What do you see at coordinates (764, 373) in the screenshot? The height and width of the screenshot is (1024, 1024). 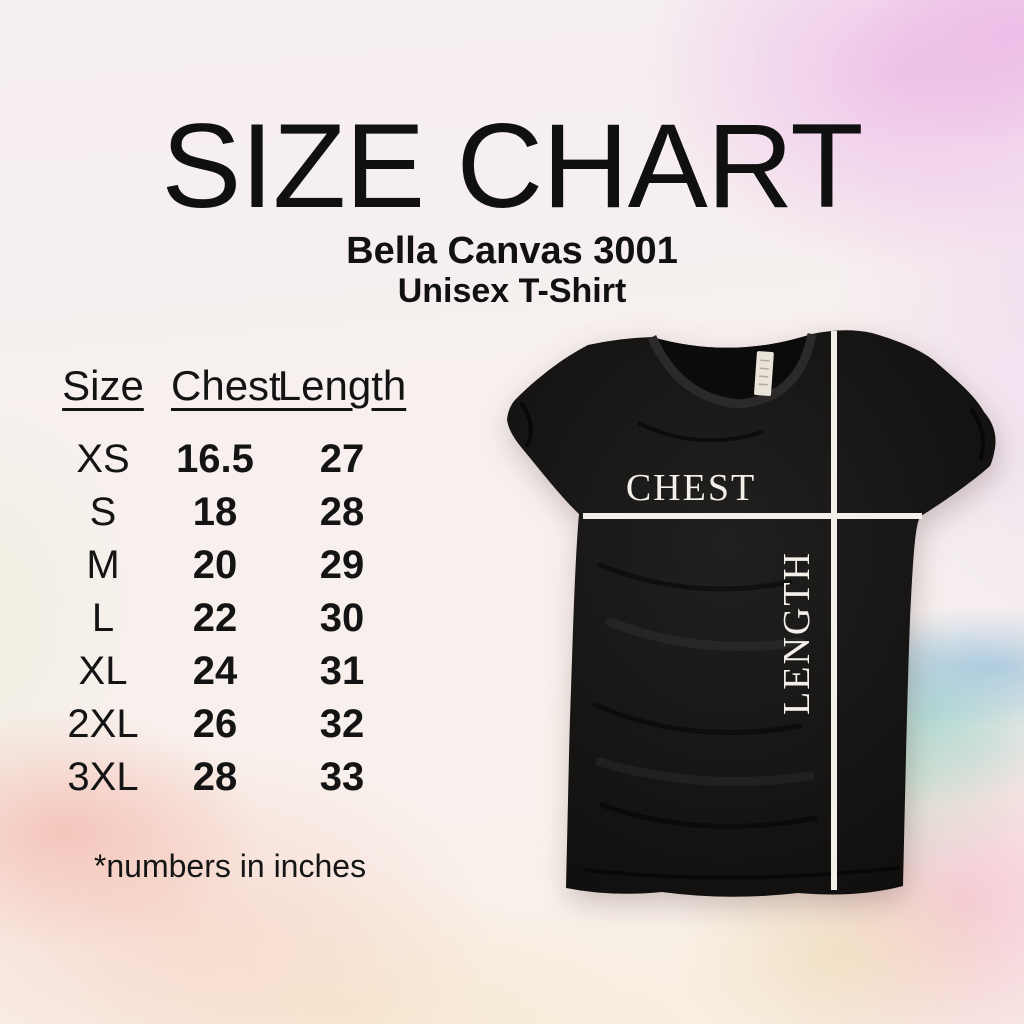 I see `collar-tag` at bounding box center [764, 373].